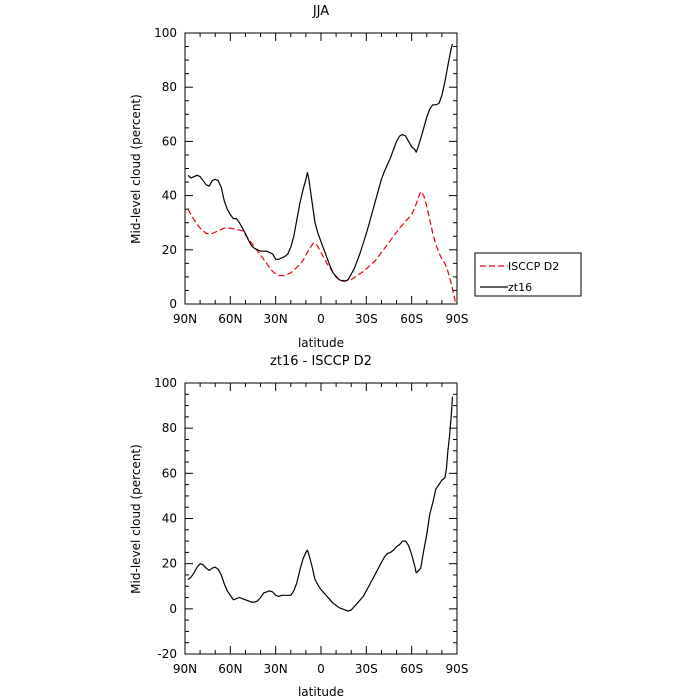  Describe the element at coordinates (321, 692) in the screenshot. I see `panel-bottom-xlabel: latitude` at that location.